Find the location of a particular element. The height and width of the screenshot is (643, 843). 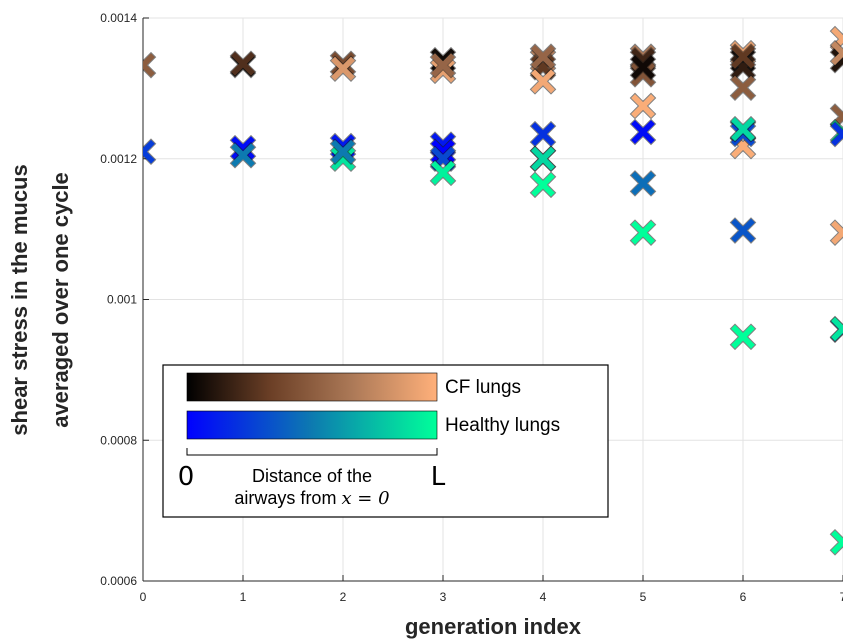

x-tick-label-7: 7 is located at coordinates (841, 597).